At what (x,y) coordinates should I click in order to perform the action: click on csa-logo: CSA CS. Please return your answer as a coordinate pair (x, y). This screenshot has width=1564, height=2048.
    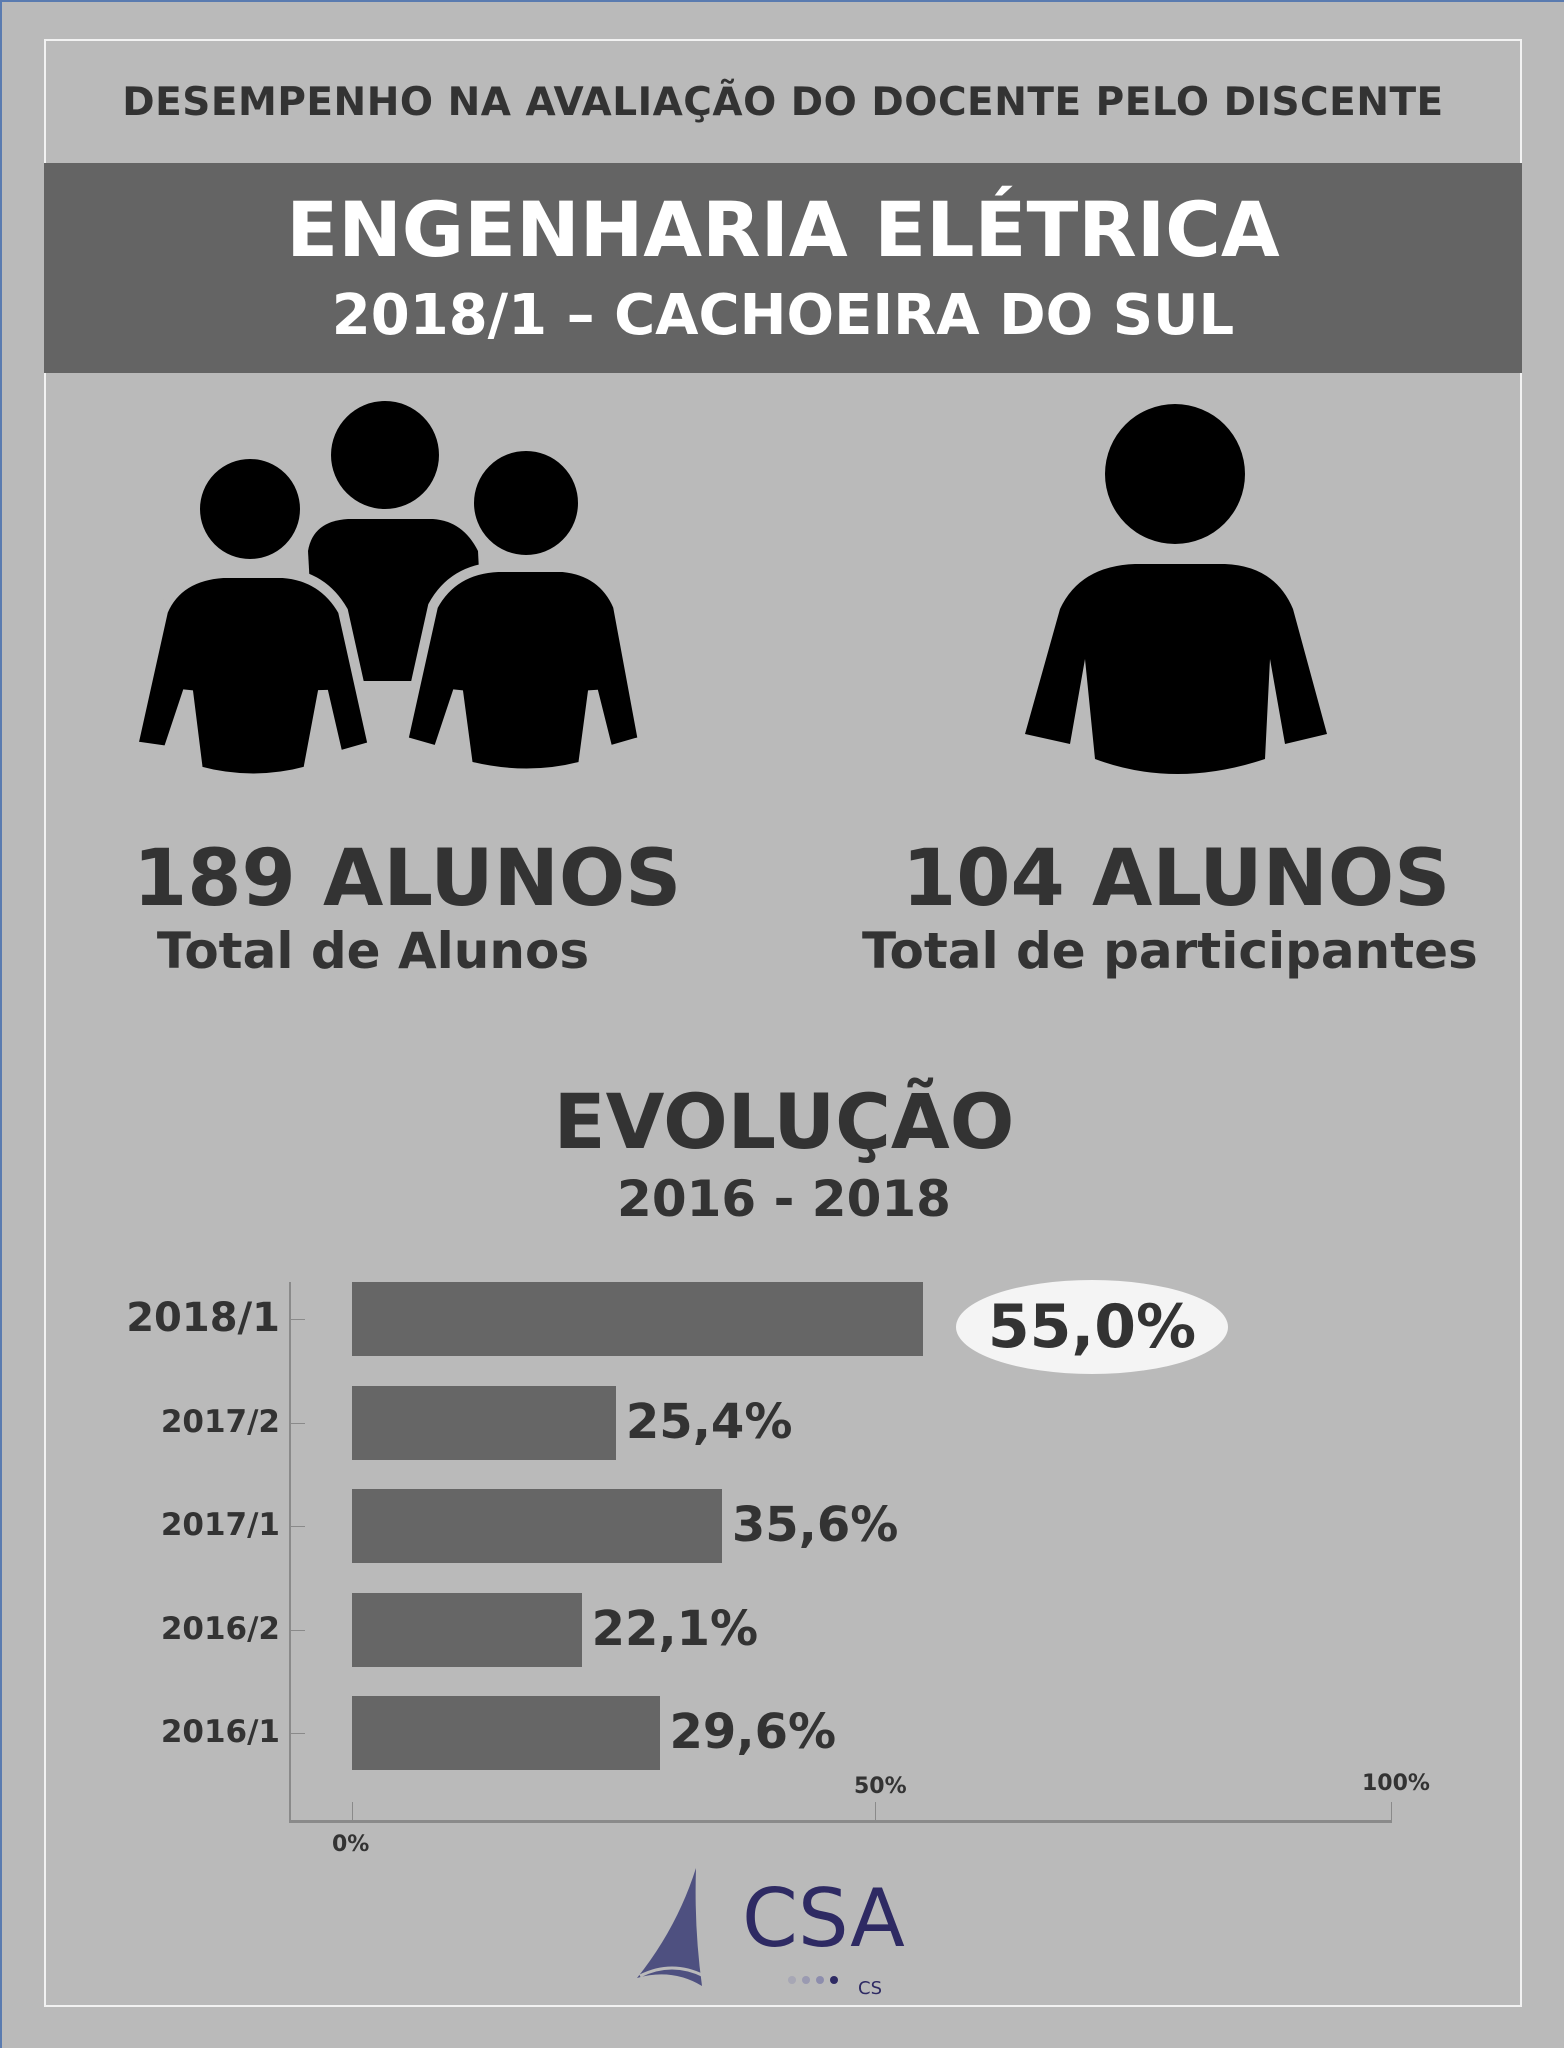
    Looking at the image, I should click on (771, 1933).